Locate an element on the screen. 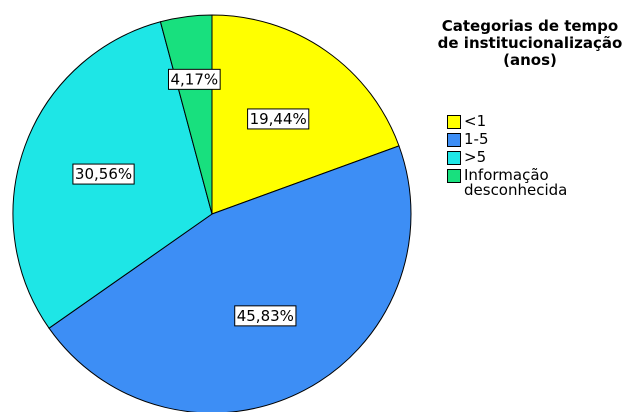 This screenshot has width=635, height=412. legend-label: 1-5 is located at coordinates (476, 139).